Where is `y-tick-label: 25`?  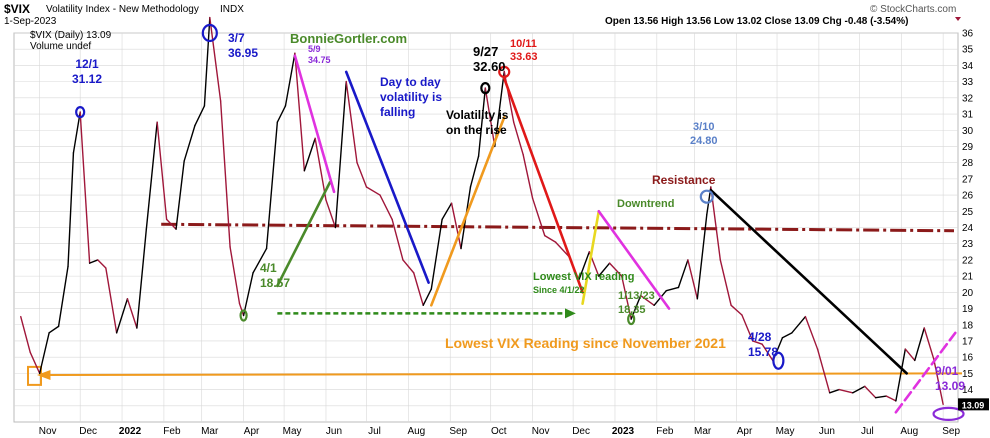
y-tick-label: 25 is located at coordinates (968, 212).